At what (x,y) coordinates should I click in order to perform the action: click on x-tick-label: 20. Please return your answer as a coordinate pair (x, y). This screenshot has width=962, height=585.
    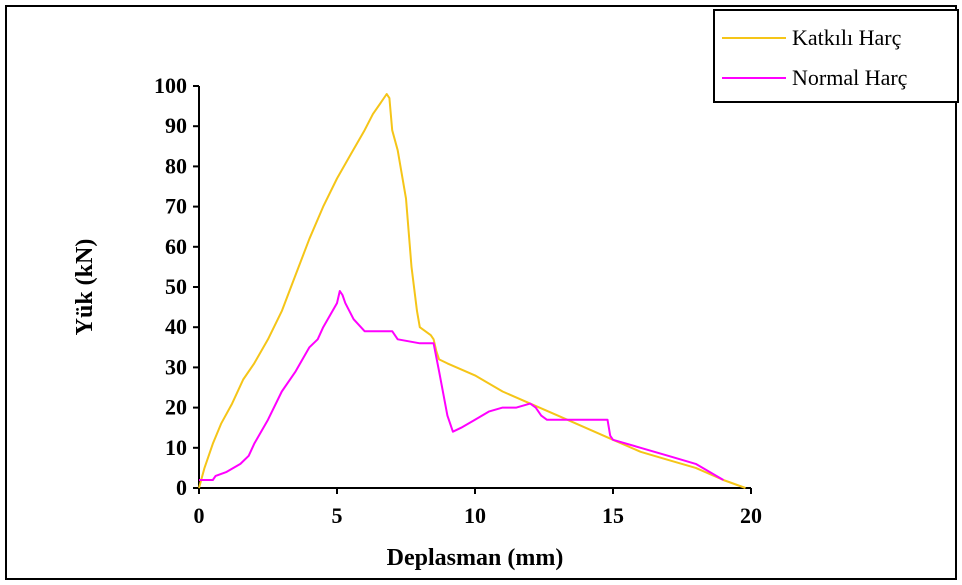
    Looking at the image, I should click on (751, 515).